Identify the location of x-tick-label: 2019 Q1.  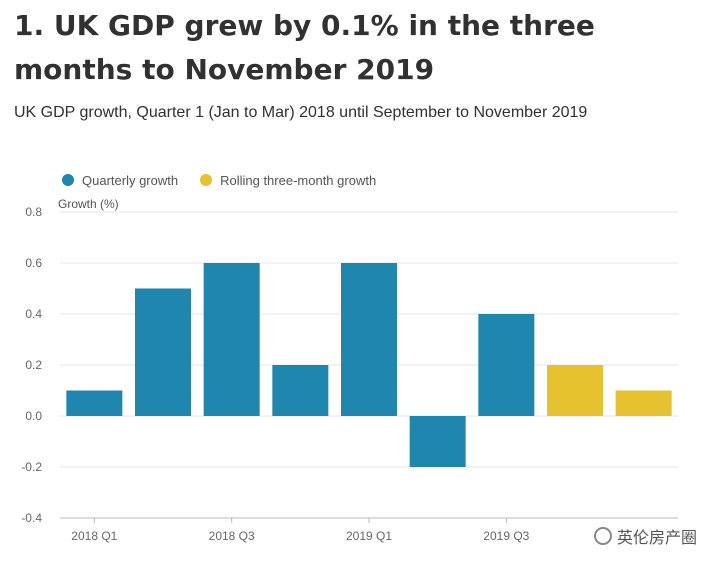
(369, 536).